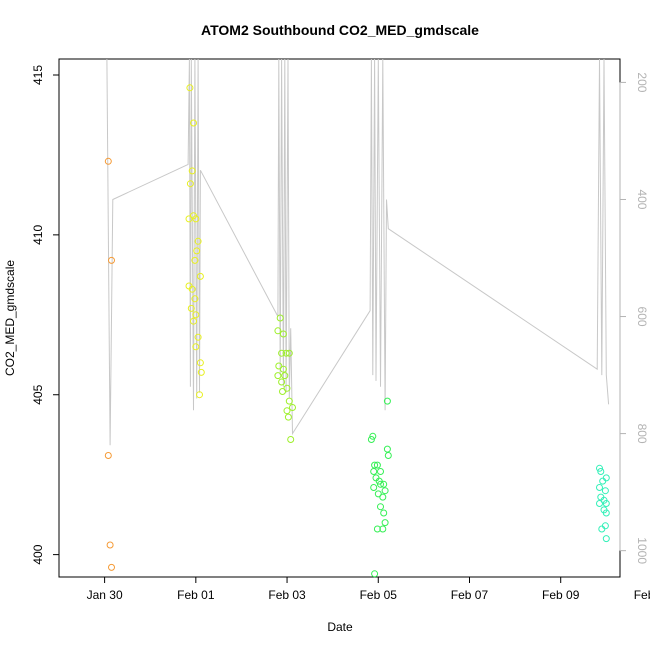 Image resolution: width=650 pixels, height=650 pixels. I want to click on y2-tick-label: 200, so click(642, 82).